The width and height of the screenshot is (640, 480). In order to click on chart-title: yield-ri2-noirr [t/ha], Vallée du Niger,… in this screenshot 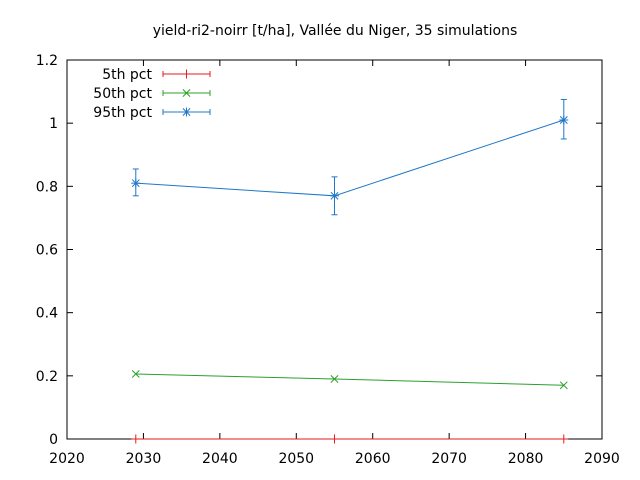, I will do `click(335, 31)`.